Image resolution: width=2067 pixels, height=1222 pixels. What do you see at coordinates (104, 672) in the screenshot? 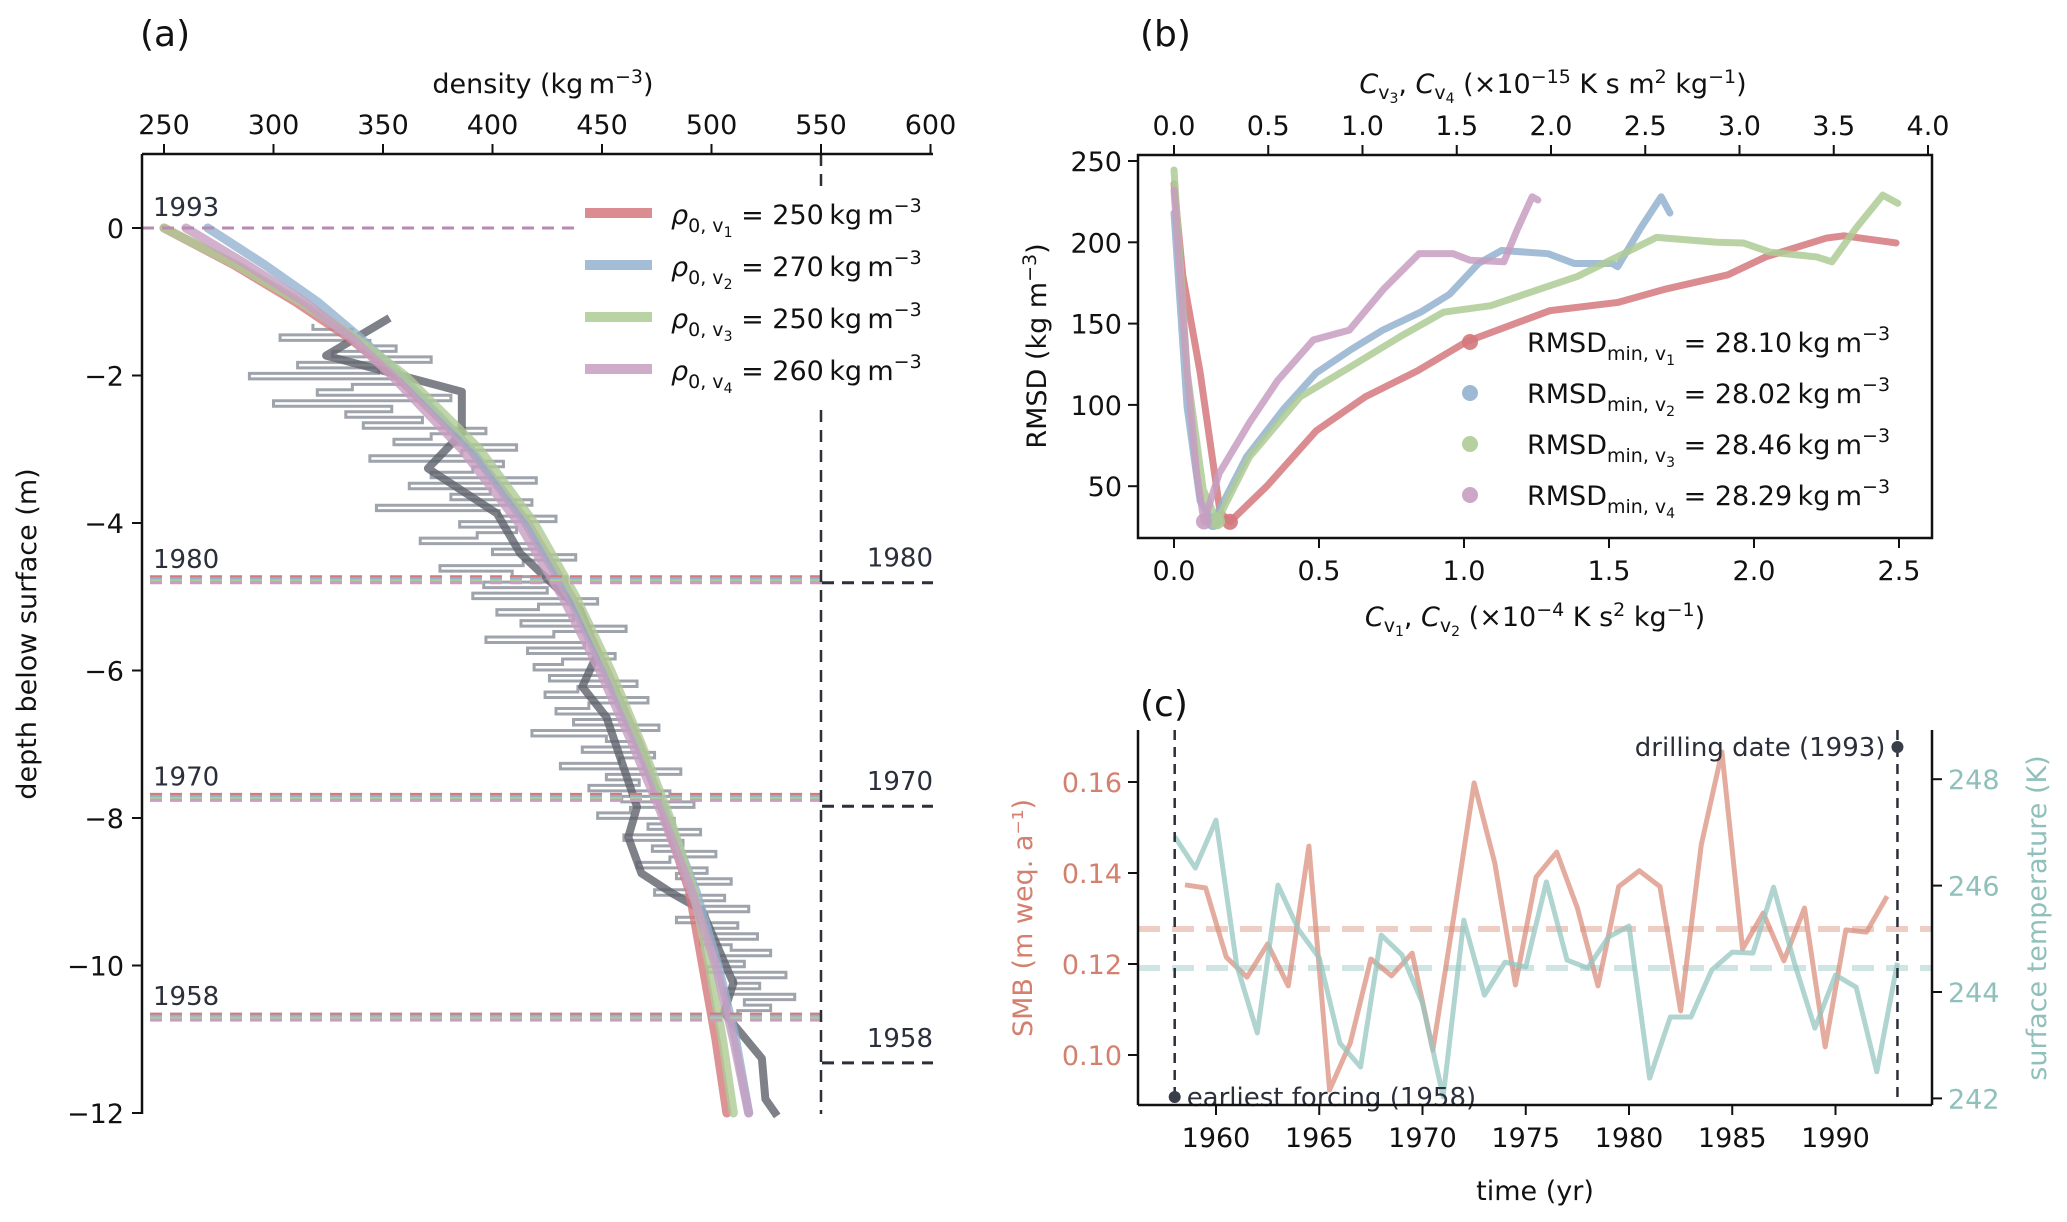
I see `y-tick-label-a: −6` at bounding box center [104, 672].